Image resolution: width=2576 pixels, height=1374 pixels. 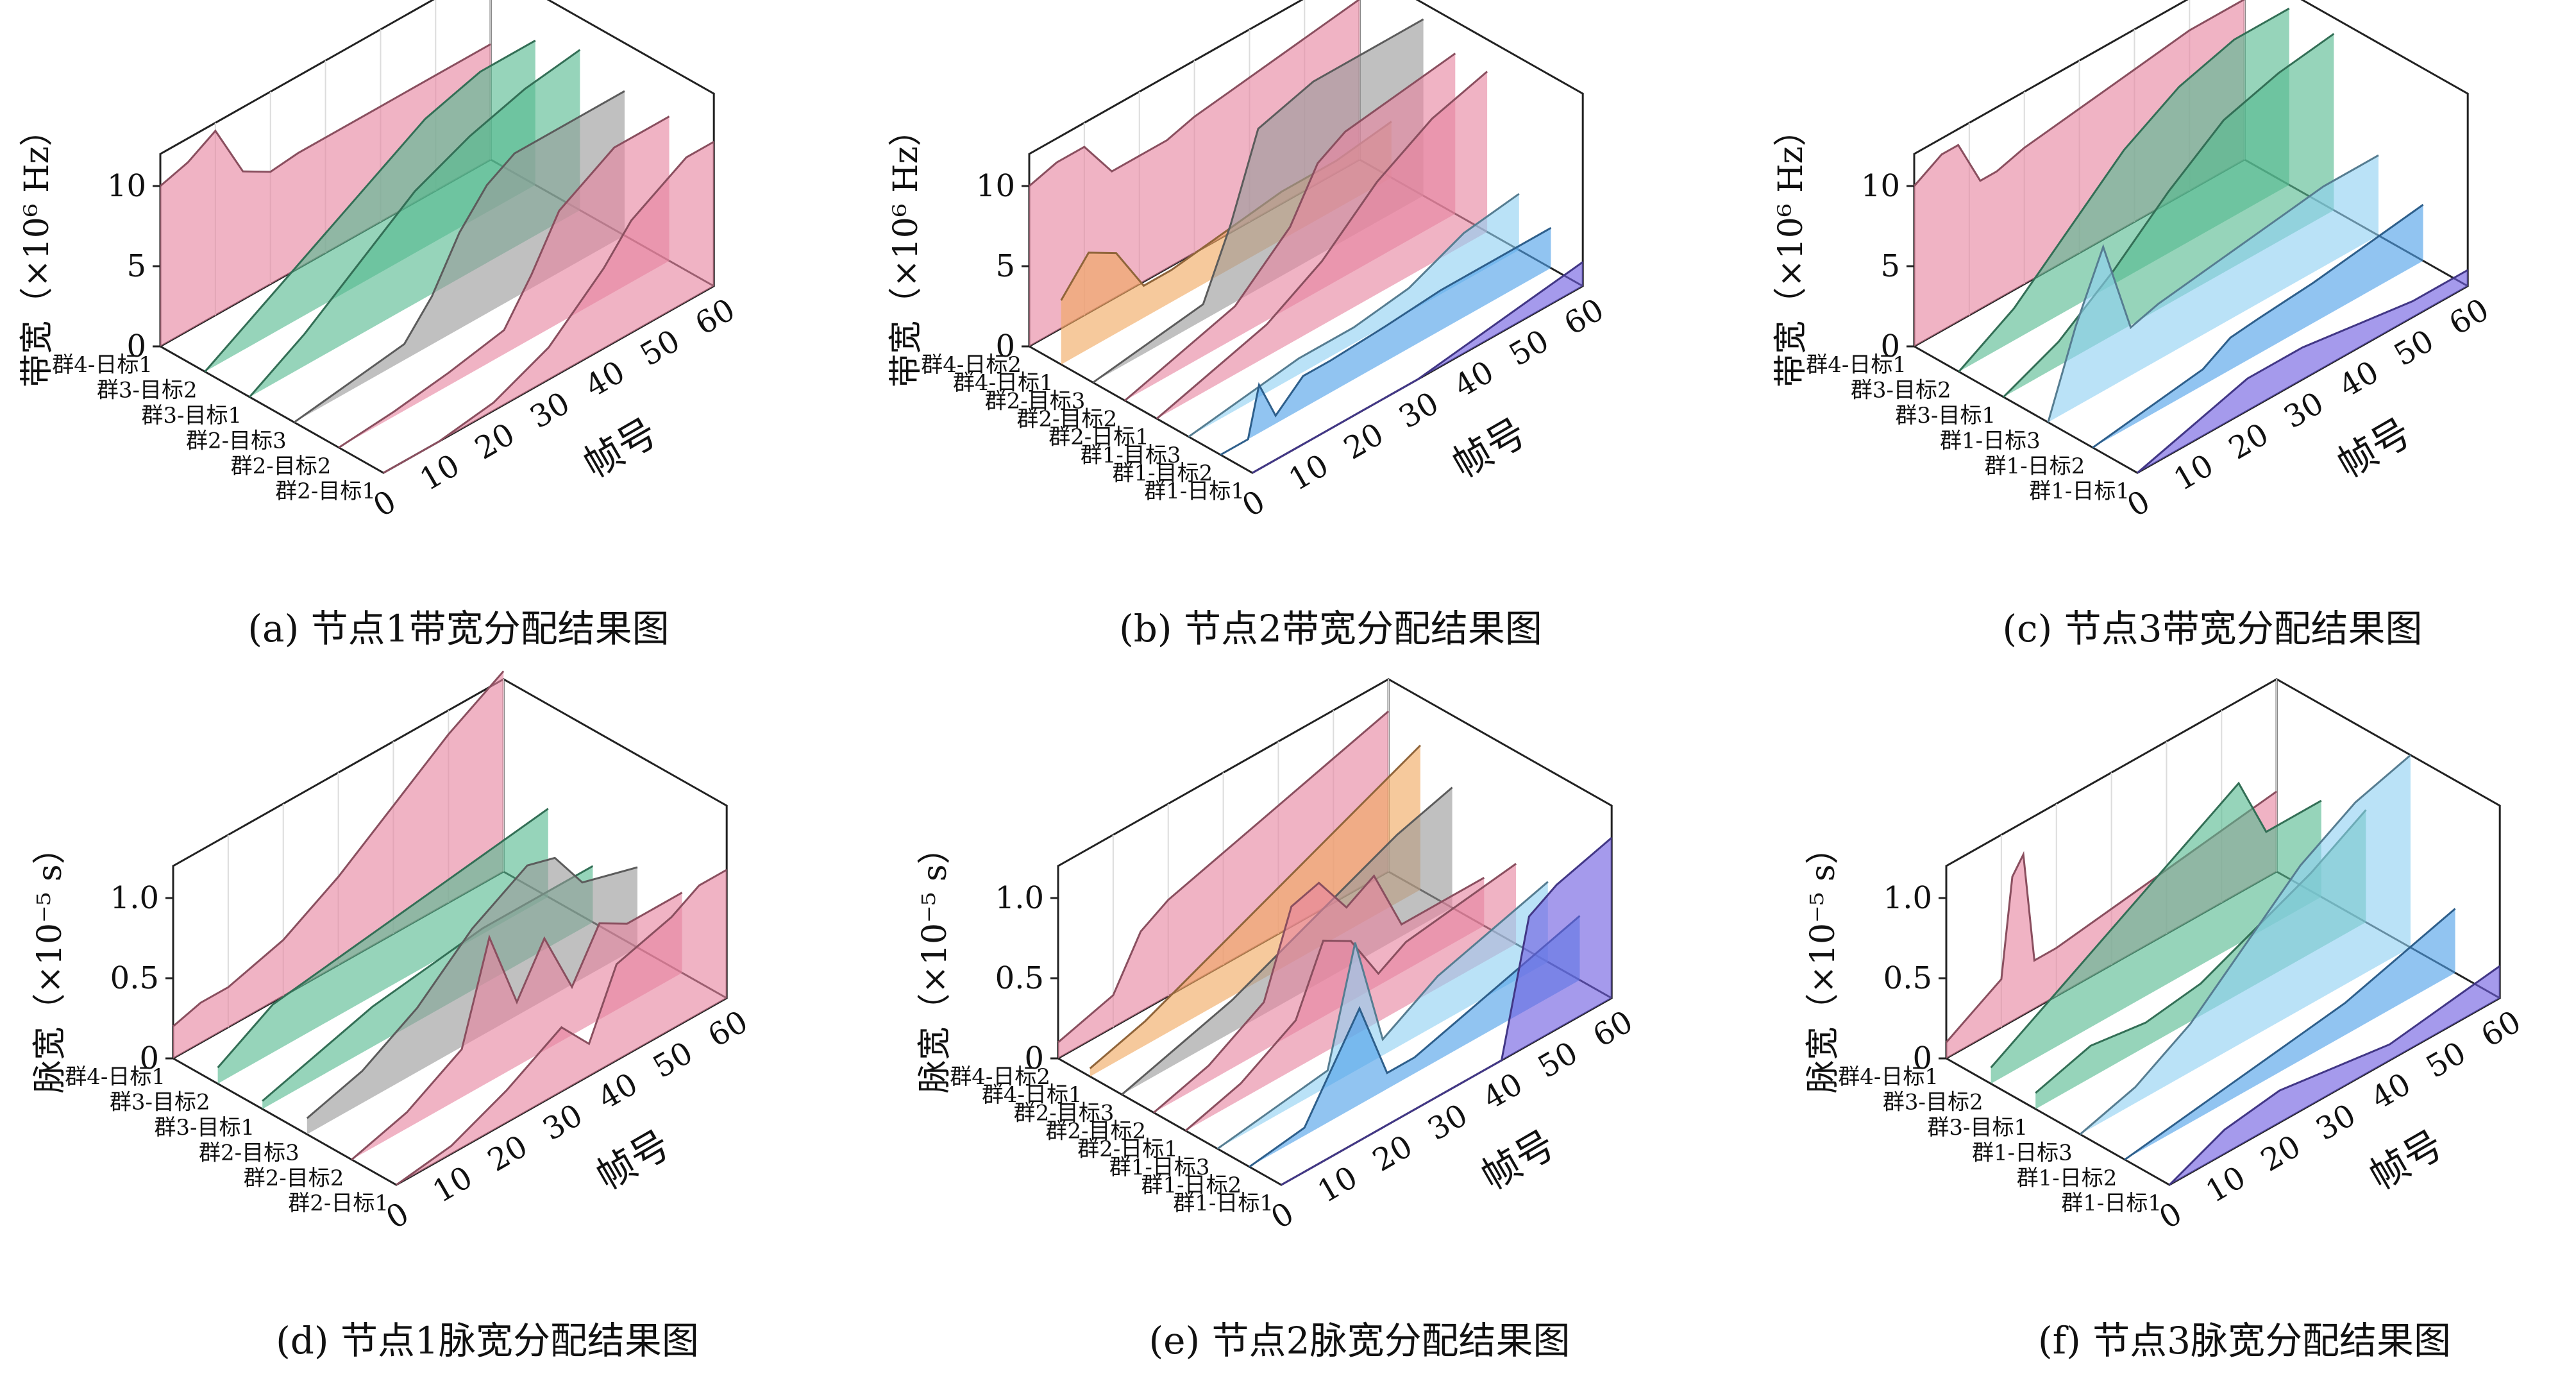 What do you see at coordinates (1191, 1186) in the screenshot?
I see `category-label: 群1-日标2` at bounding box center [1191, 1186].